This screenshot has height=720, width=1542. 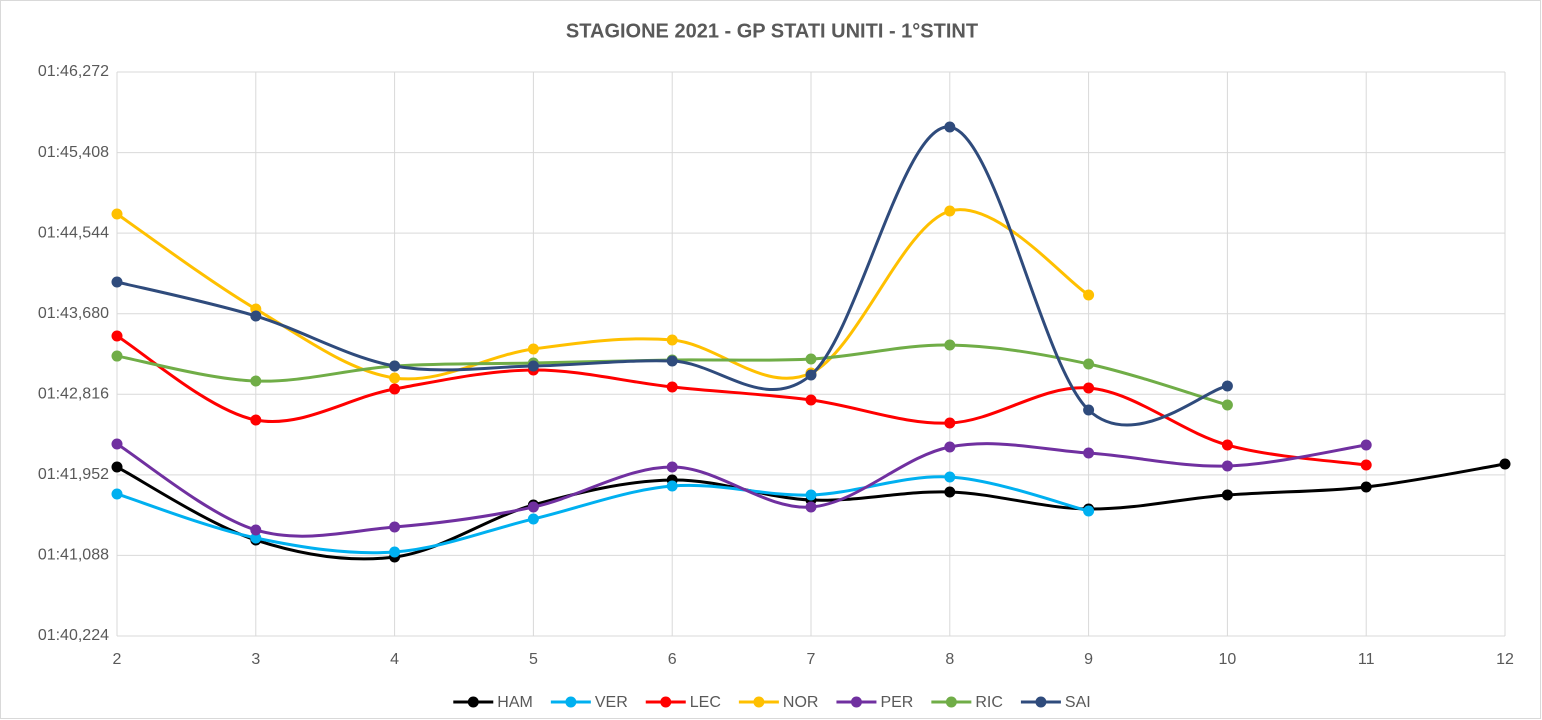 I want to click on y-tick-label: 01:42,816, so click(x=73, y=394).